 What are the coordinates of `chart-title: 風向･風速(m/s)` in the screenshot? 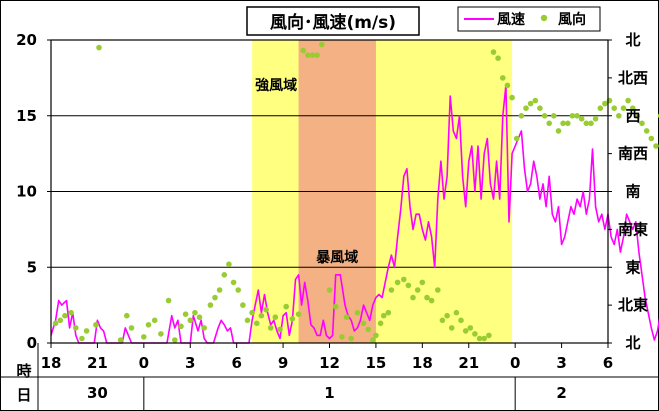 It's located at (333, 22).